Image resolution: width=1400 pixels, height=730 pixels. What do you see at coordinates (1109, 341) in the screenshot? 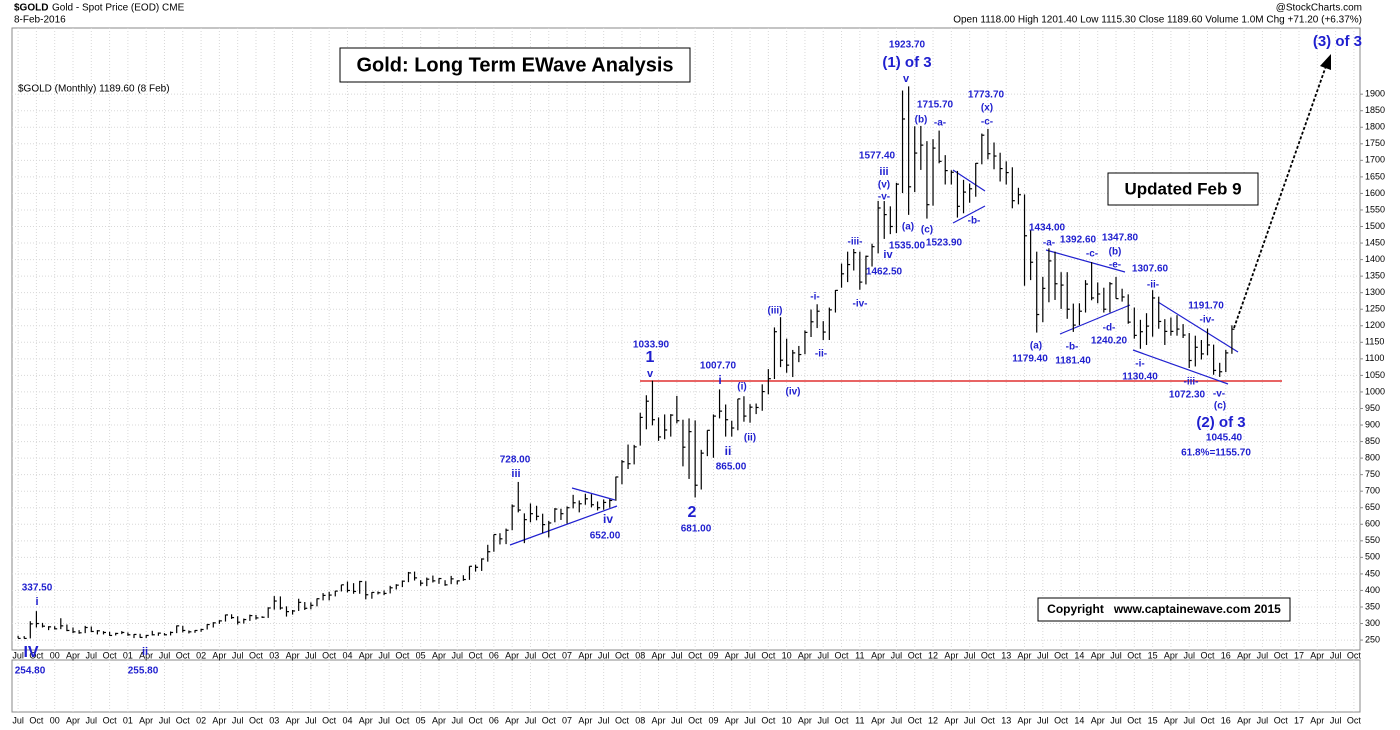
I see `wave-label: 1240.20` at bounding box center [1109, 341].